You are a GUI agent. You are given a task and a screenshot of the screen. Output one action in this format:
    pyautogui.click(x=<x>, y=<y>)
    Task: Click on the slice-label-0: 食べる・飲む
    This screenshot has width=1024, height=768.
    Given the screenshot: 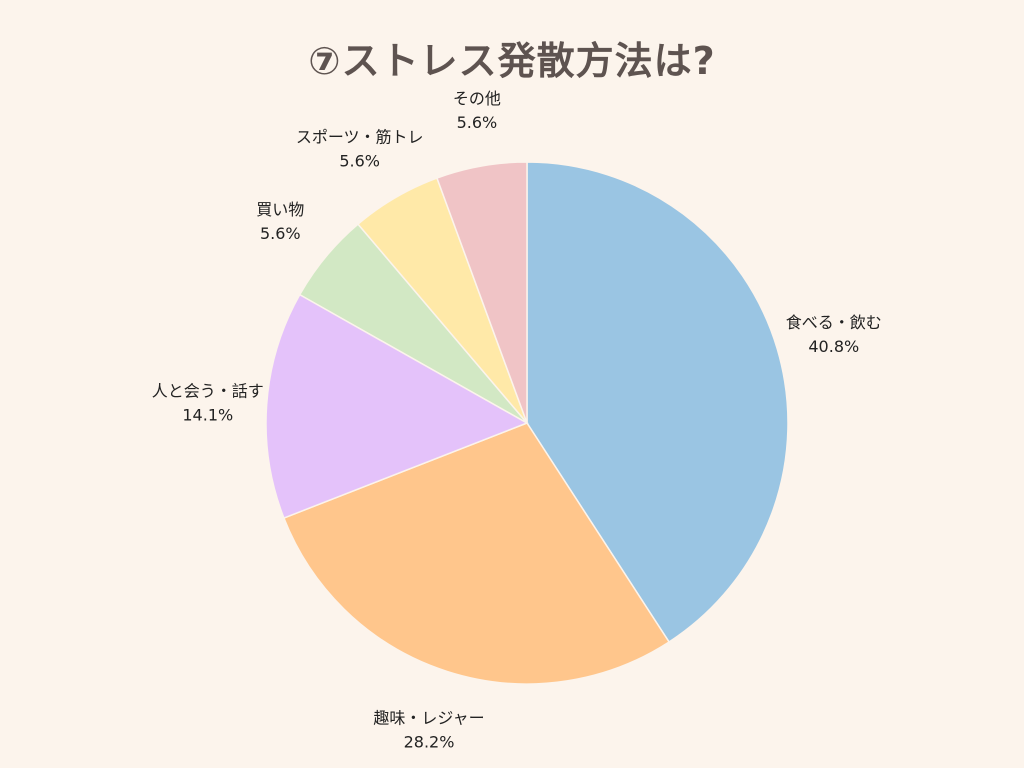 What is the action you would take?
    pyautogui.click(x=834, y=322)
    